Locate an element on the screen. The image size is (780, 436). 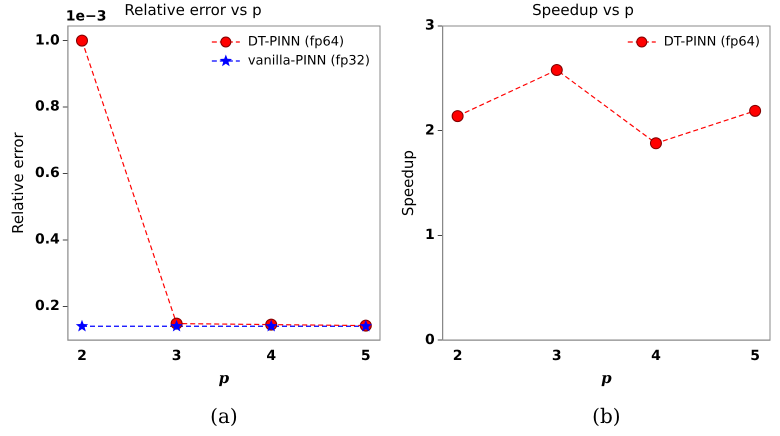
chart-title: Speedup vs p is located at coordinates (583, 9).